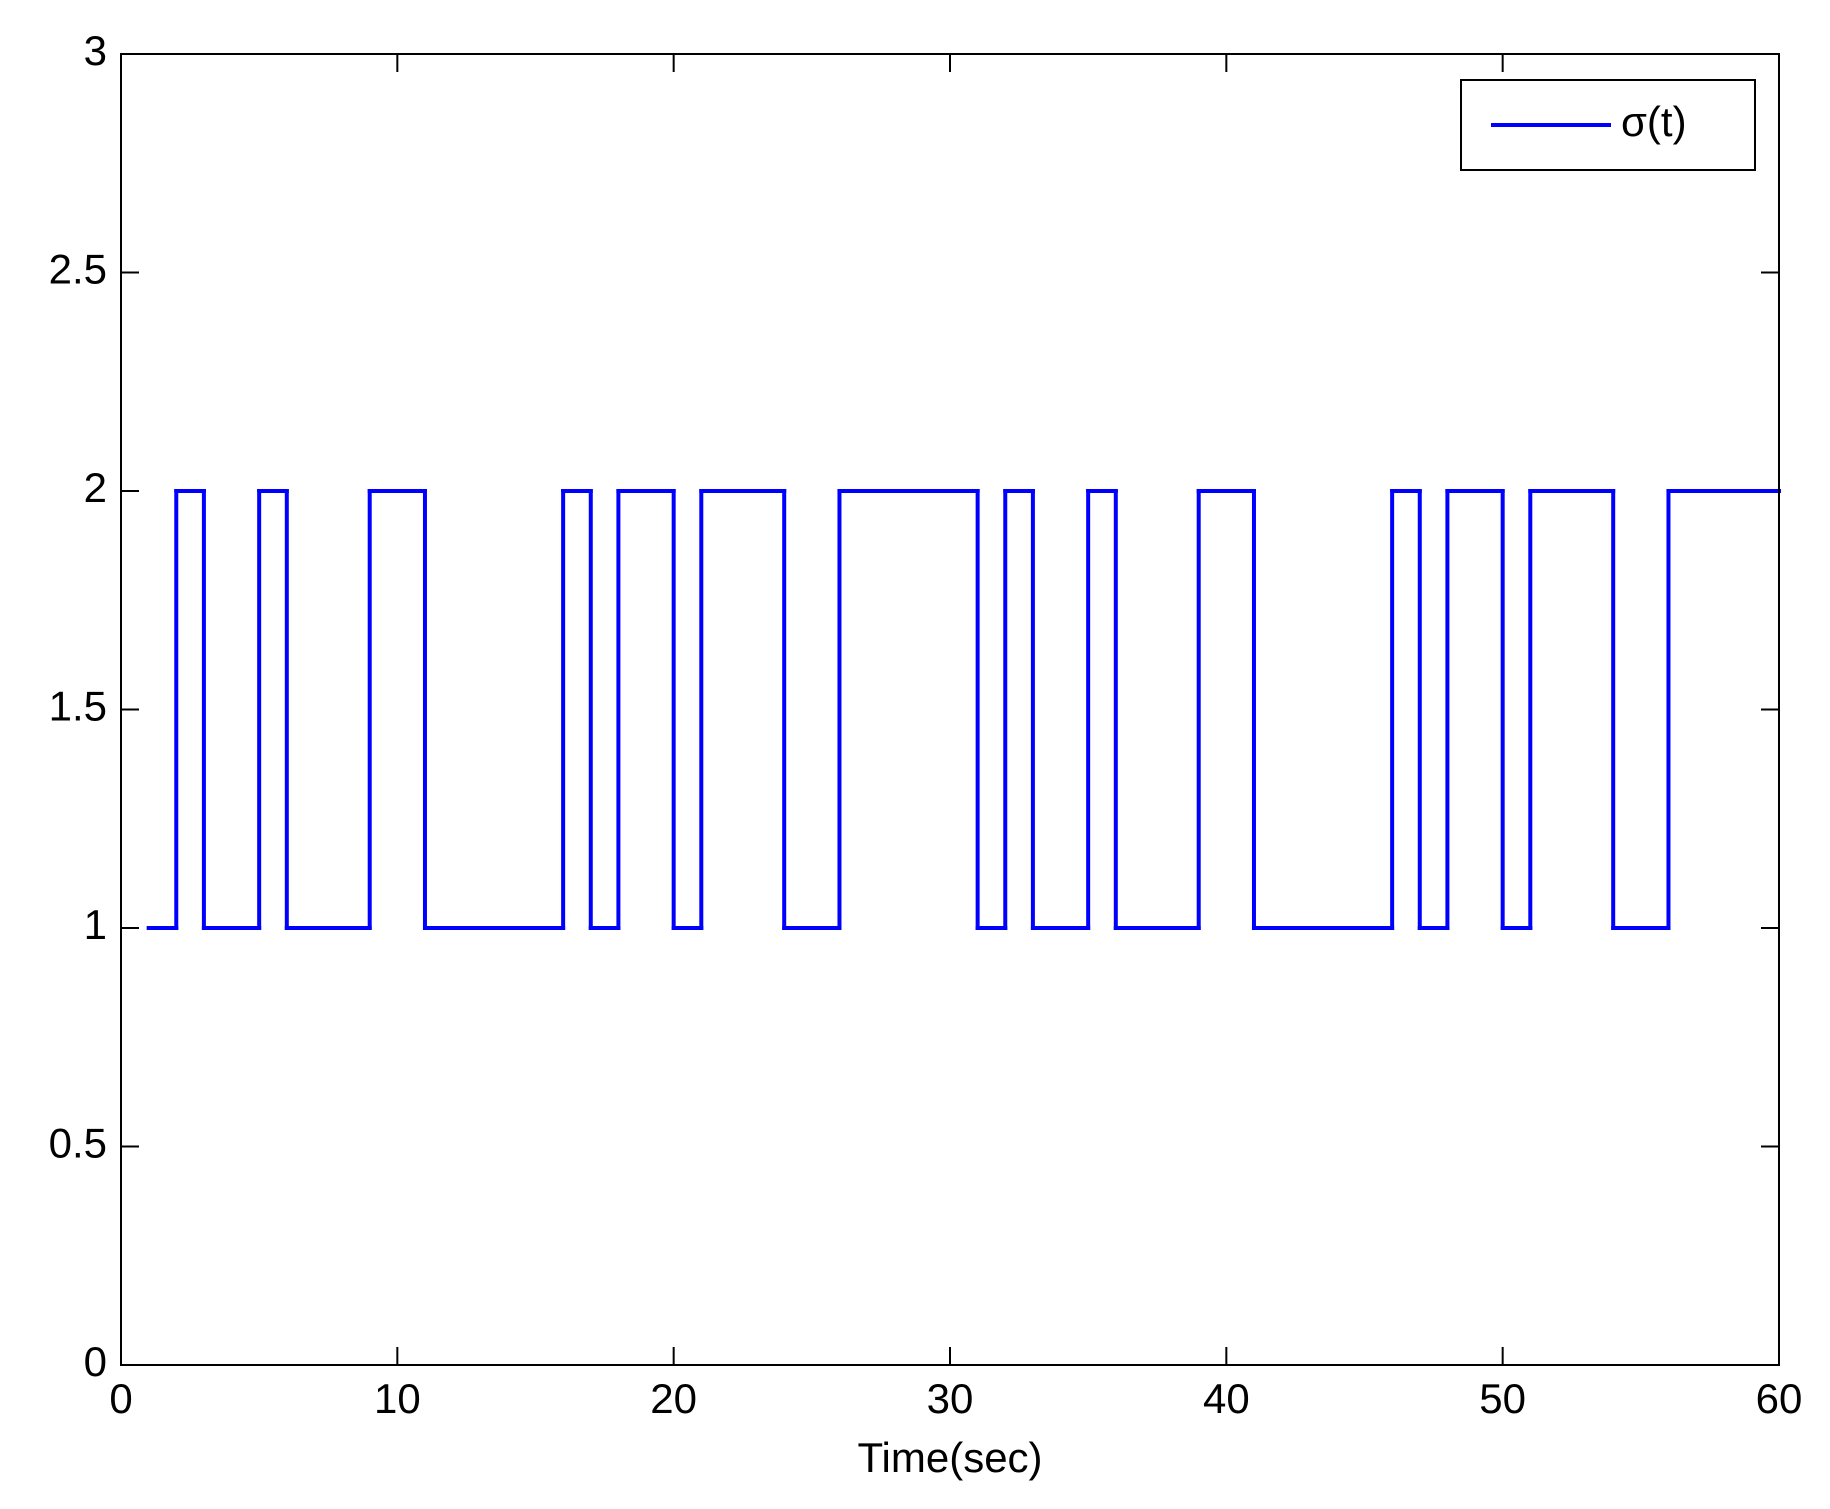 The height and width of the screenshot is (1509, 1830). I want to click on y-tick-label: 0, so click(95, 1361).